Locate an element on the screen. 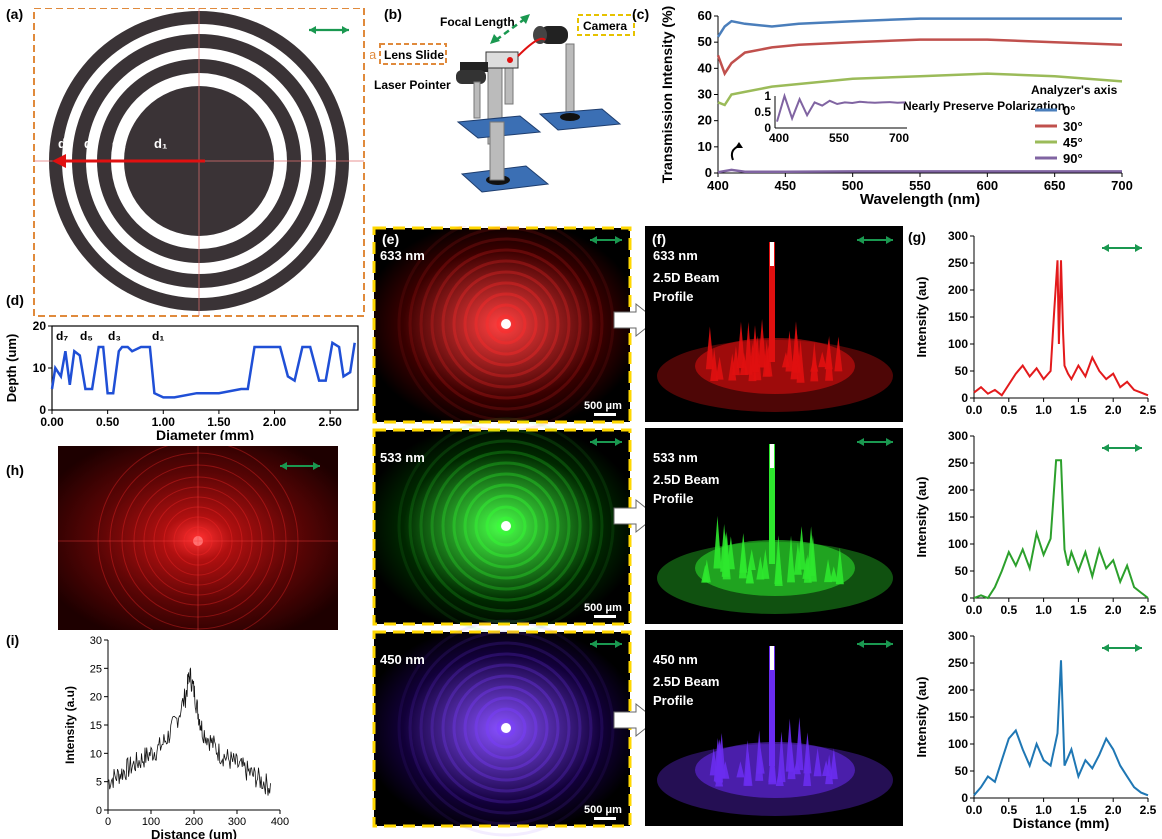 This screenshot has height=839, width=1162. profile-label-line1: 2.5D Beam is located at coordinates (686, 277).